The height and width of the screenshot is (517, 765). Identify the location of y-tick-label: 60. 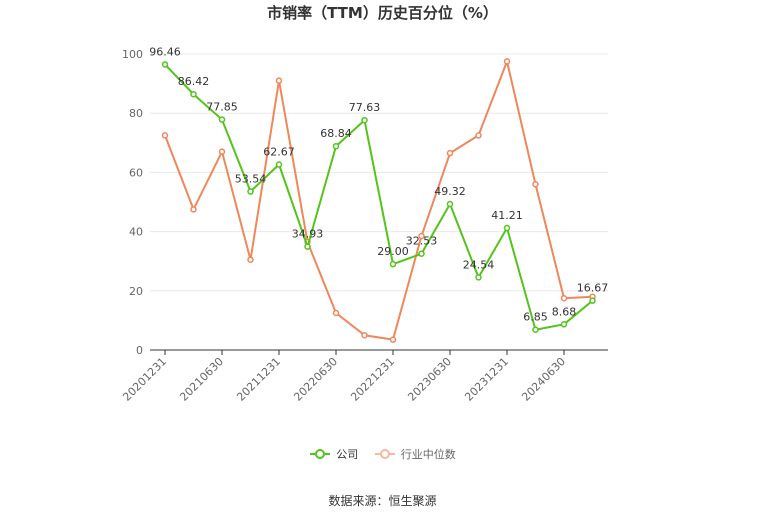
(136, 172).